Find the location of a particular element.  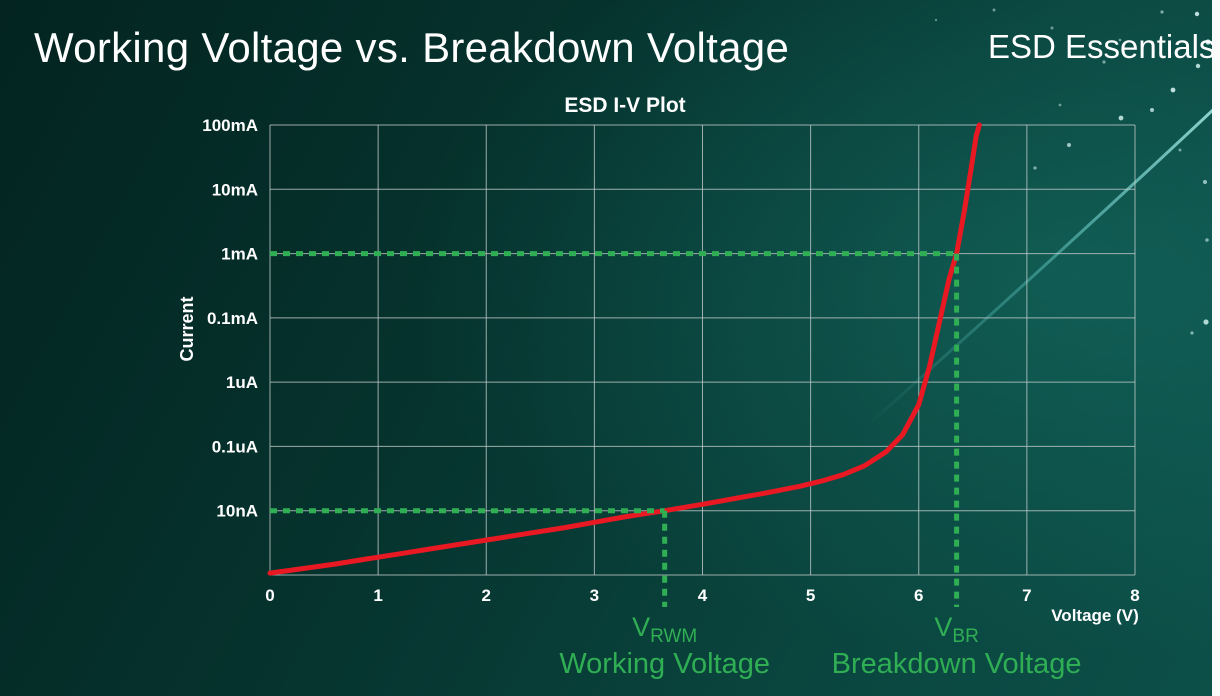

svg-text: 10mA is located at coordinates (235, 189).